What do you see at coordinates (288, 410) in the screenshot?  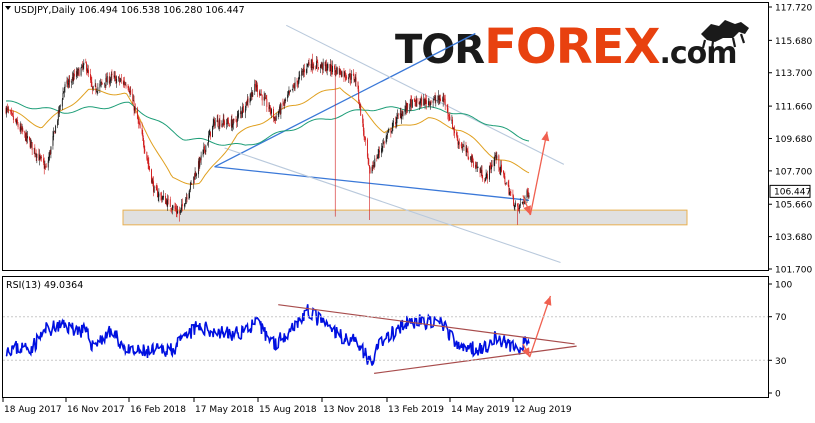 I see `date-tick-label: 15 Aug 2018` at bounding box center [288, 410].